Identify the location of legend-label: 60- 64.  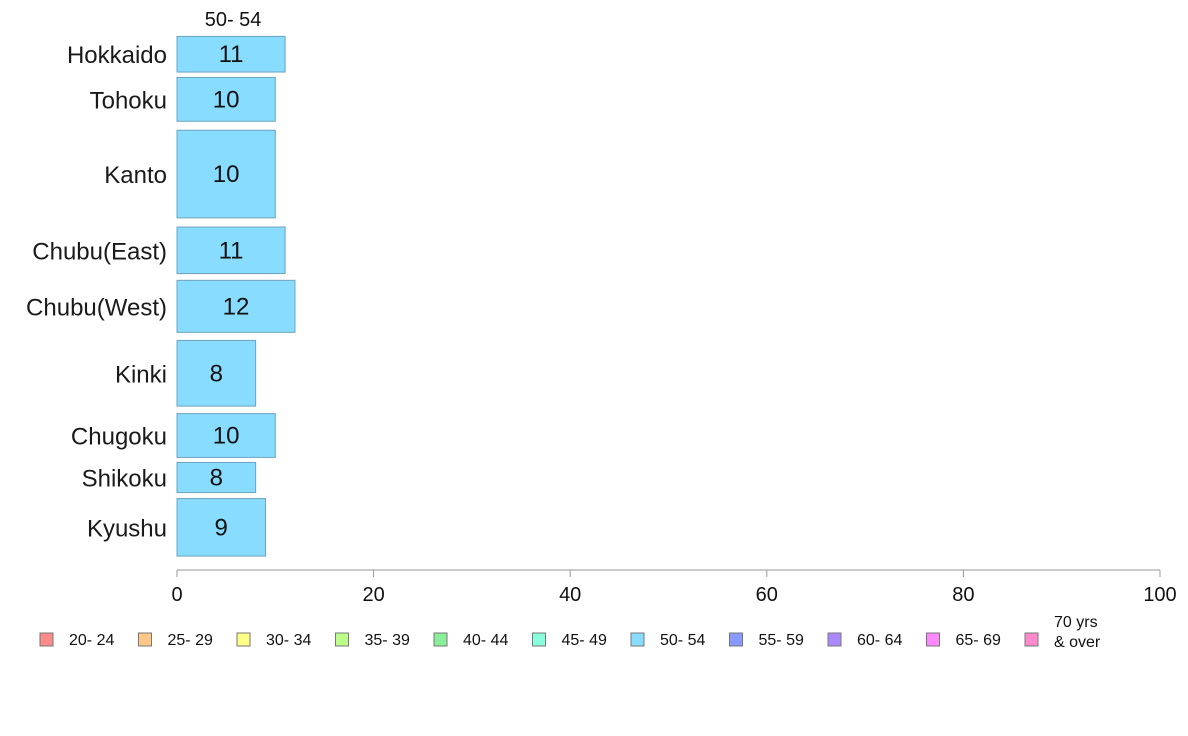
(879, 640).